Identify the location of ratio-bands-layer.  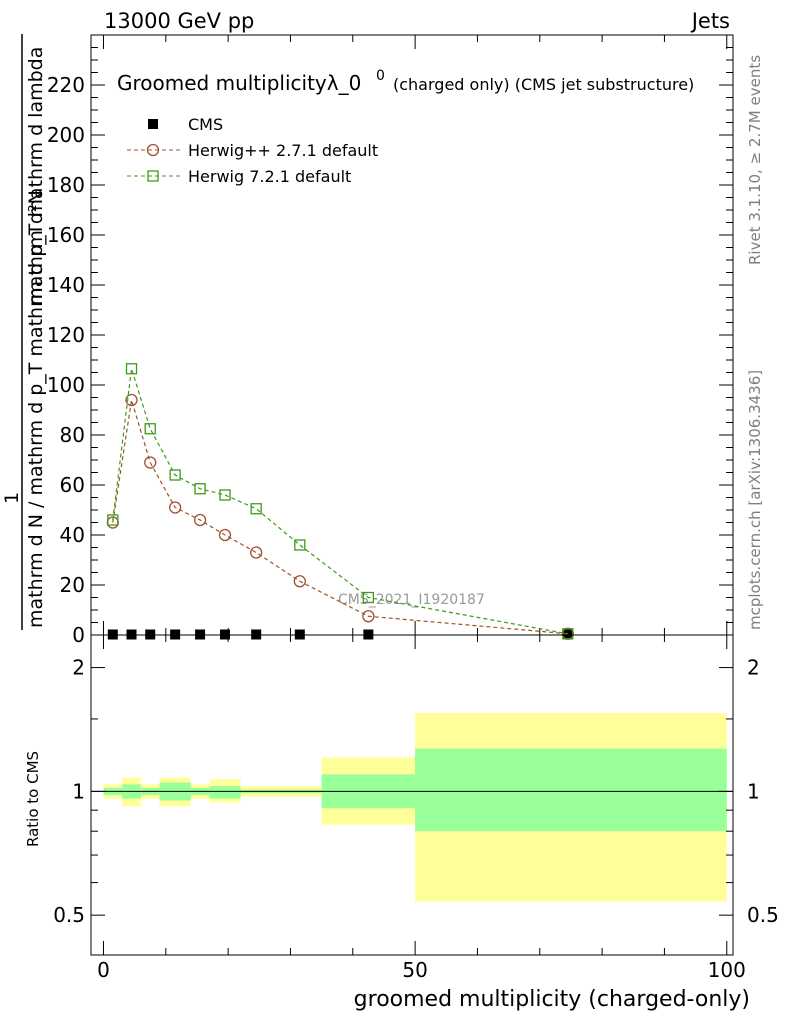
(415, 807).